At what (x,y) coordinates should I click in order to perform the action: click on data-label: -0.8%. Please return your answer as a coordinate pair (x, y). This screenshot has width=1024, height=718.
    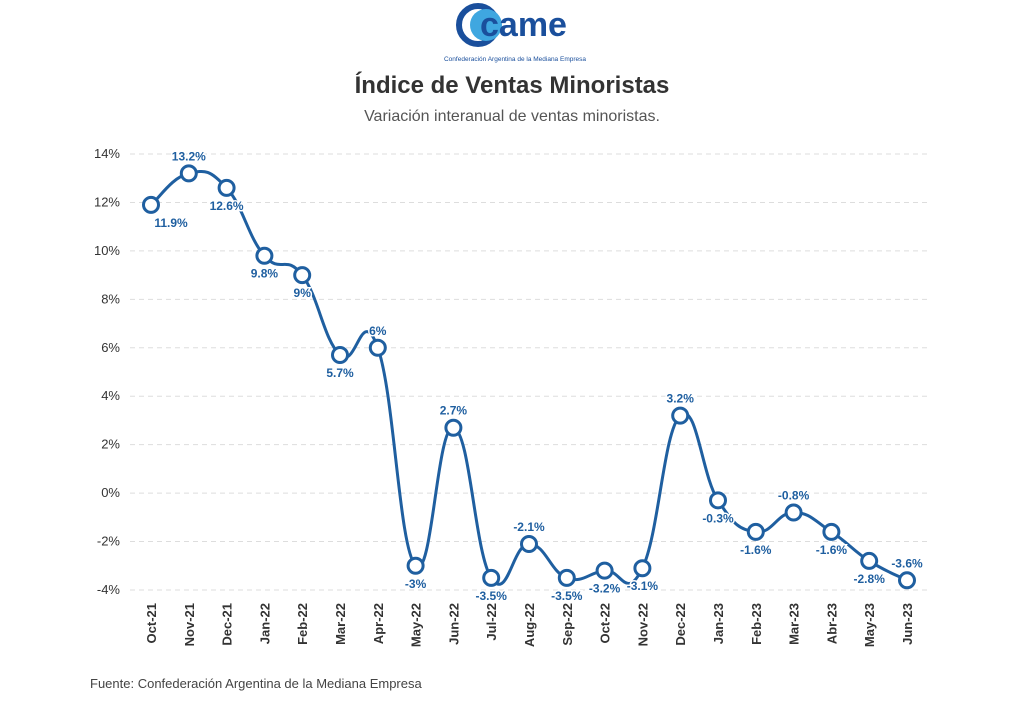
    Looking at the image, I should click on (794, 495).